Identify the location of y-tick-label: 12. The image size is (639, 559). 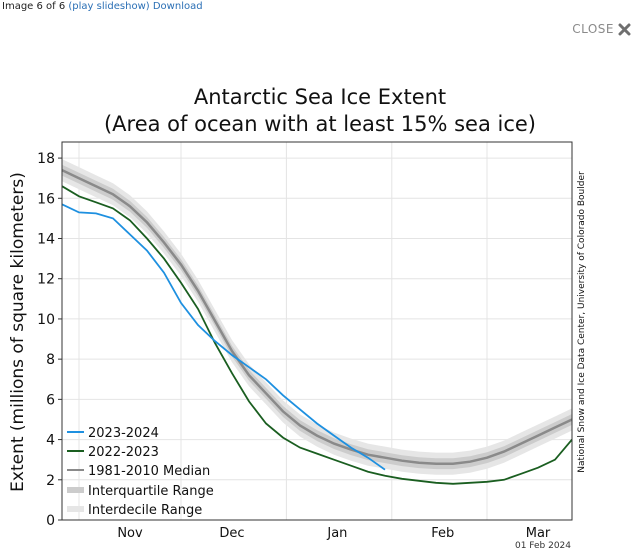
(46, 280).